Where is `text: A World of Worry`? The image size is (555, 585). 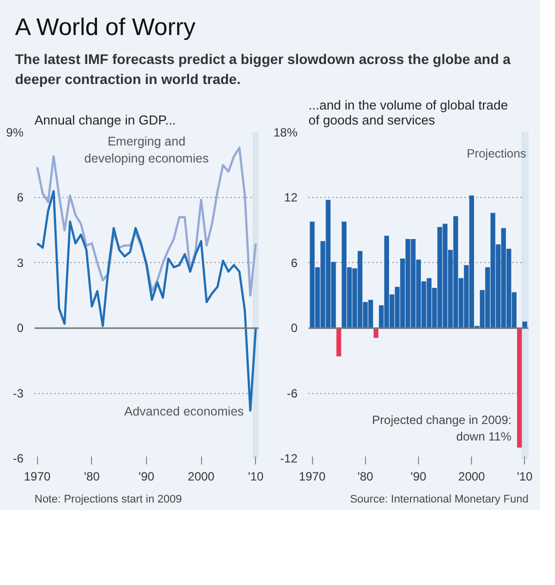 text: A World of Worry is located at coordinates (105, 28).